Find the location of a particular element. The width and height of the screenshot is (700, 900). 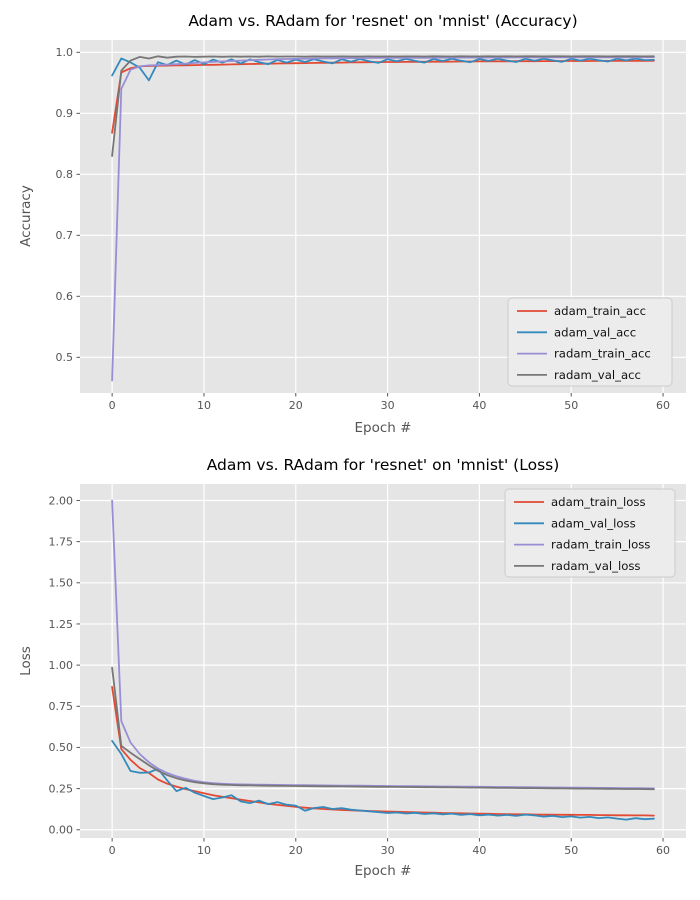

loss-y-axis-label: Loss is located at coordinates (26, 661).